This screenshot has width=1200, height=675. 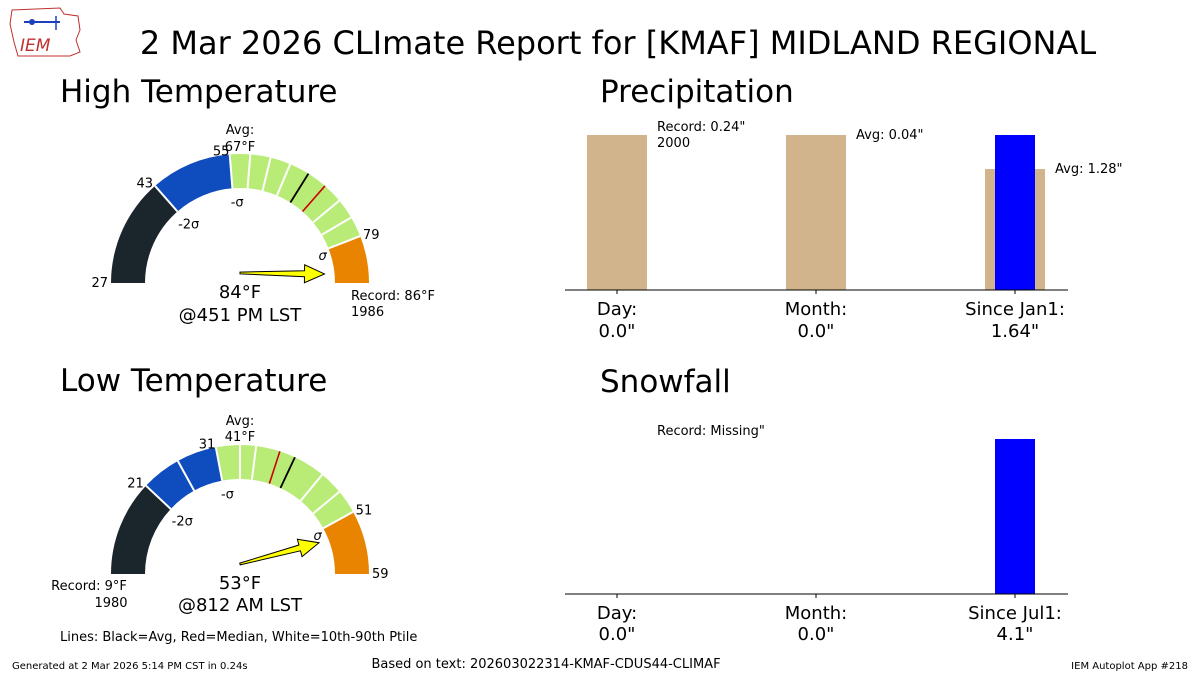 I want to click on precip-cat-since-jan1: Since Jan1:, so click(x=1015, y=309).